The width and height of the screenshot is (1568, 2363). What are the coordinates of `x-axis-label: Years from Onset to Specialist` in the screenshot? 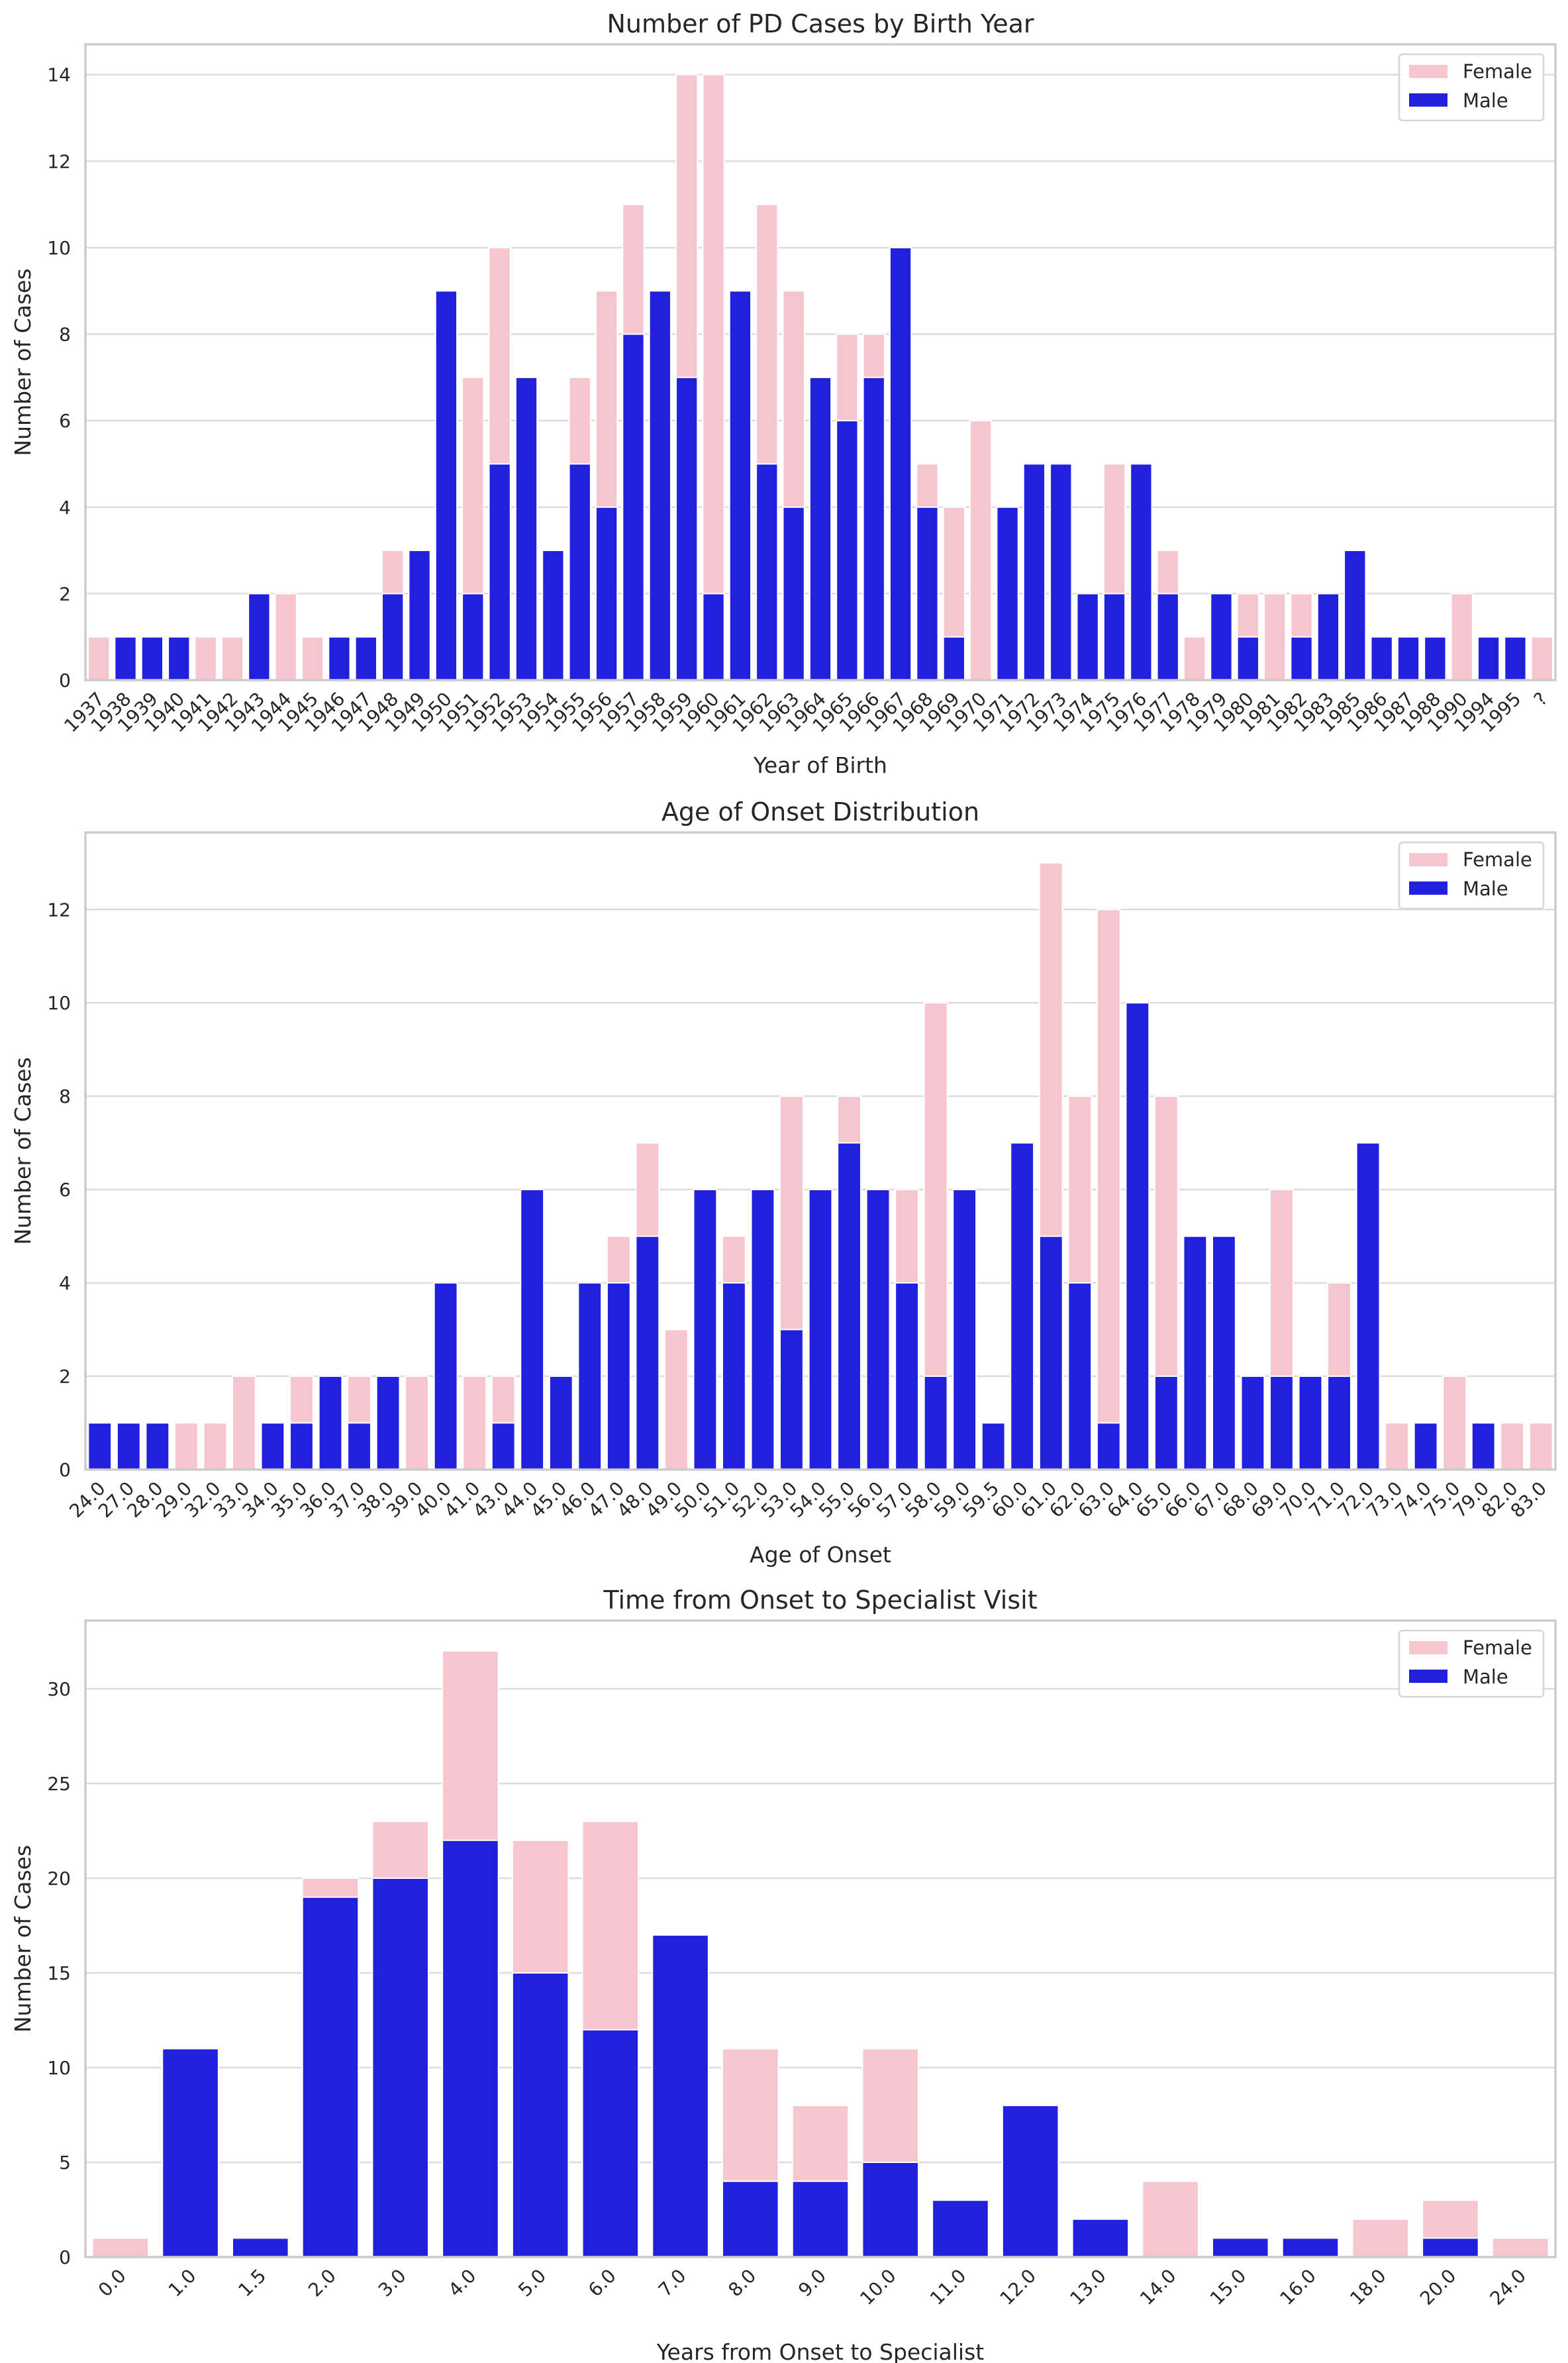 It's located at (820, 2351).